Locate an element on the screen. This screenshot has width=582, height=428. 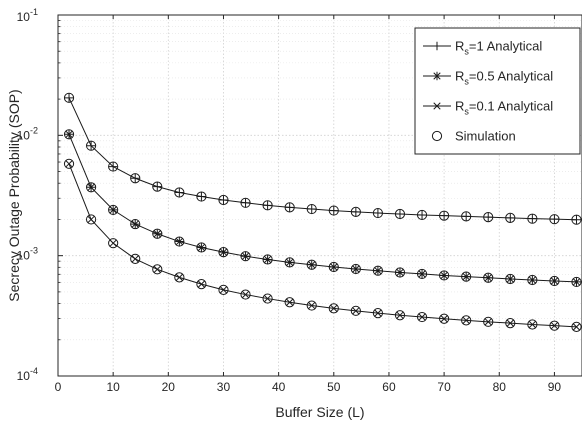
x-tick-label: 20 is located at coordinates (169, 387).